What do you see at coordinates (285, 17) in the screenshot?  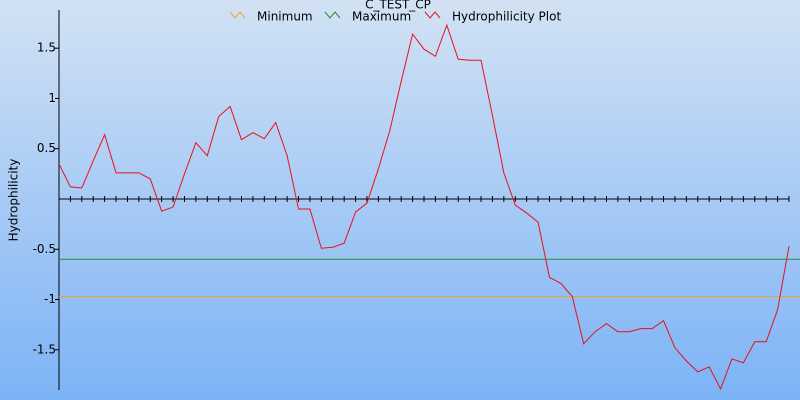 I see `legend-label: Minimum` at bounding box center [285, 17].